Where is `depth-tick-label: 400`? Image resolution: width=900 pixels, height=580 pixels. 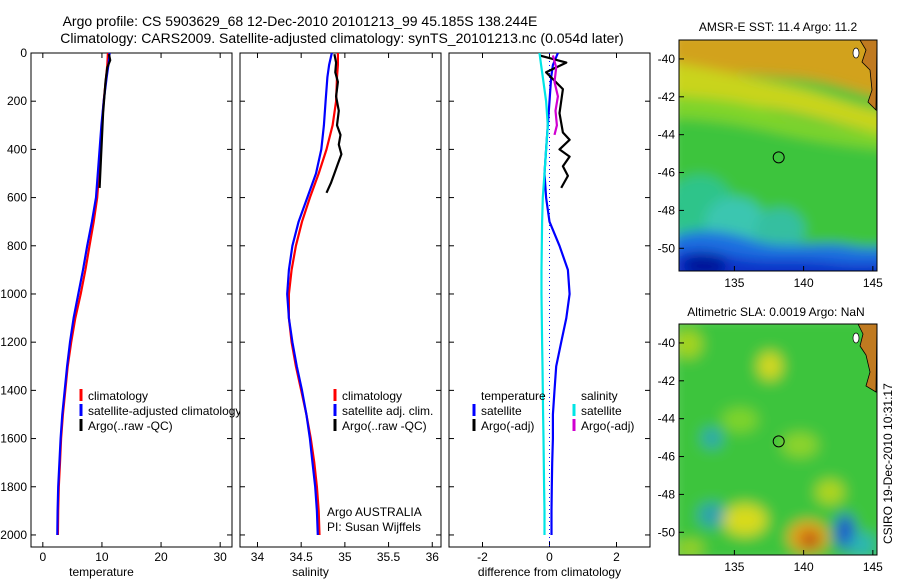
depth-tick-label: 400 is located at coordinates (17, 149).